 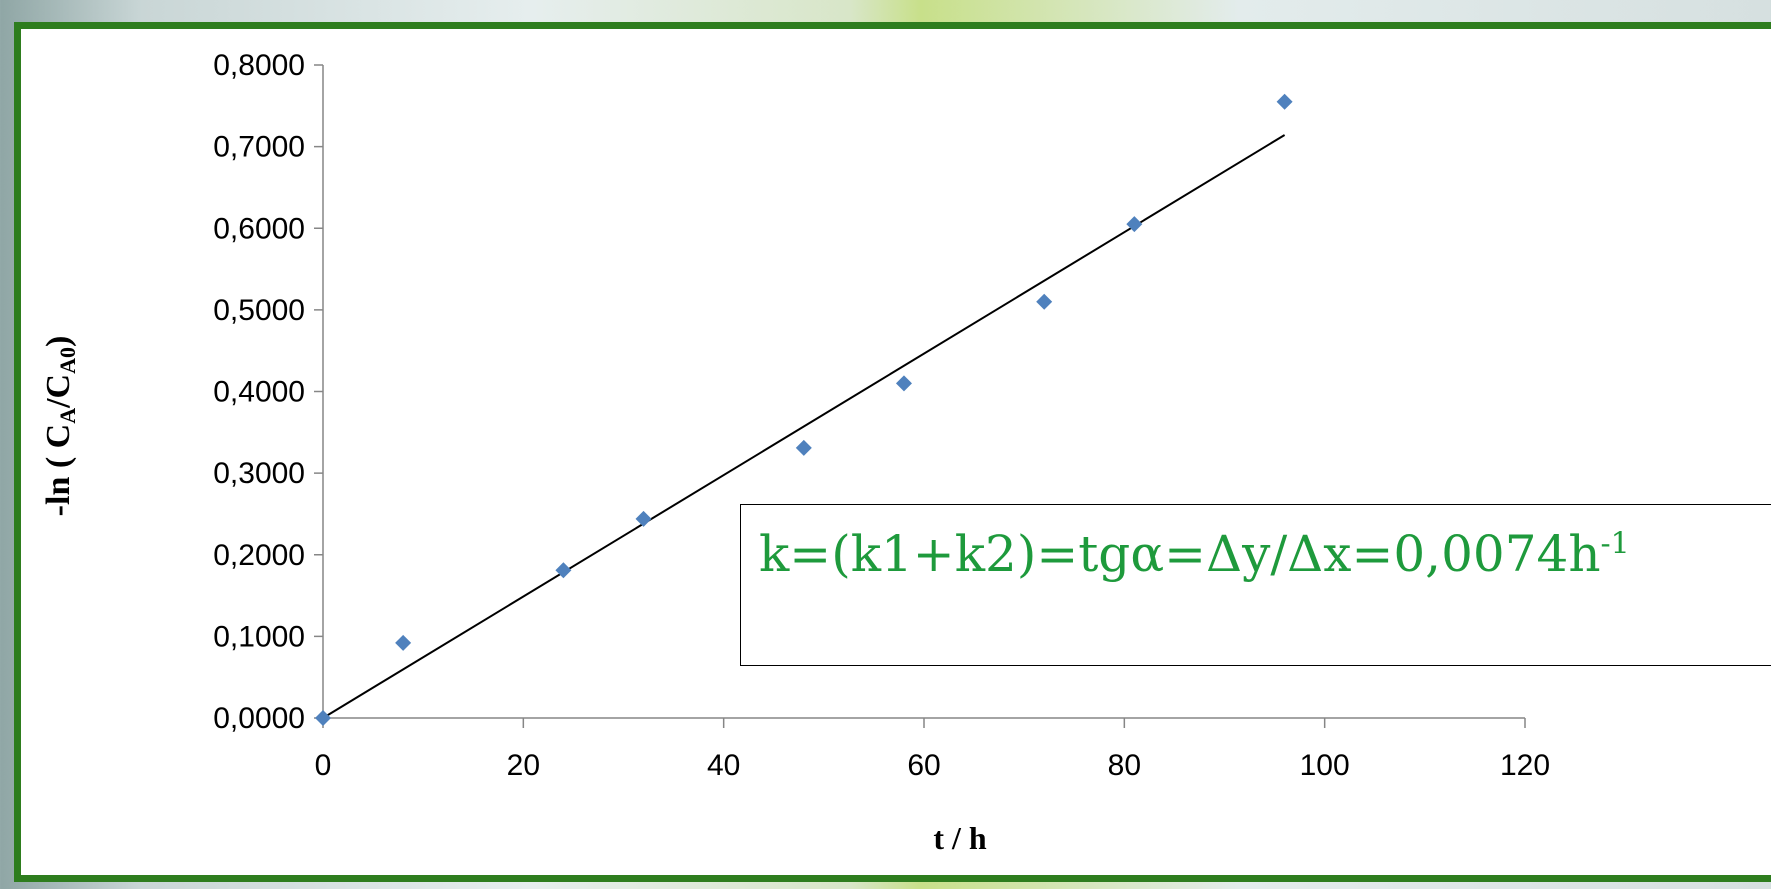 I want to click on x-tick-label: 0, so click(x=323, y=765).